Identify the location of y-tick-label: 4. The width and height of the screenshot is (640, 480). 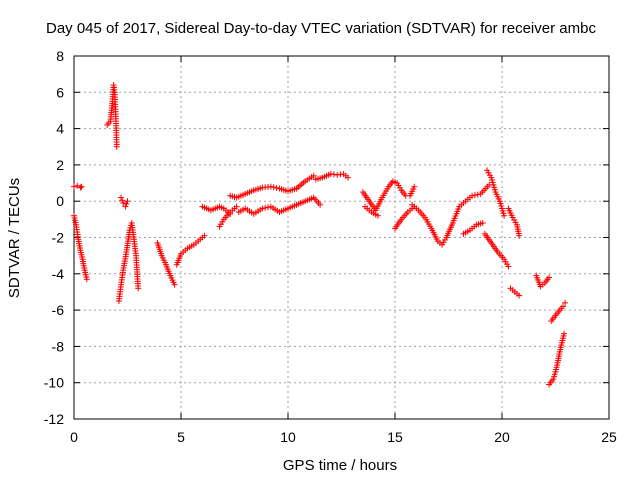
(60, 129).